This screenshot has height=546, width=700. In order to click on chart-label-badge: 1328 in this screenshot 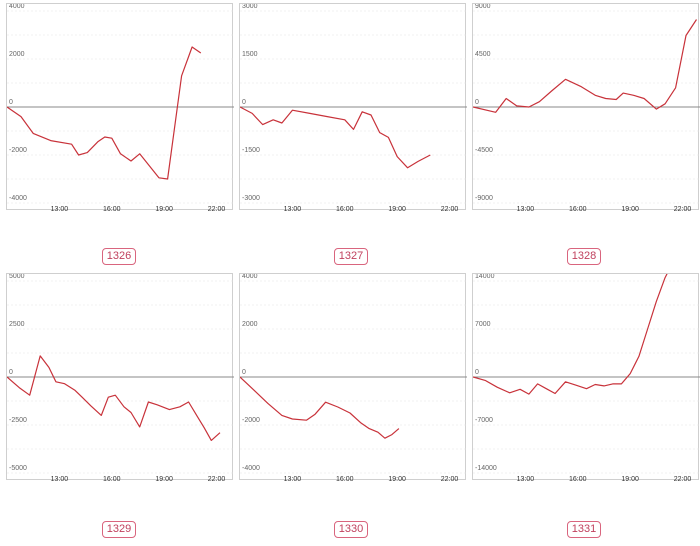, I will do `click(584, 256)`.